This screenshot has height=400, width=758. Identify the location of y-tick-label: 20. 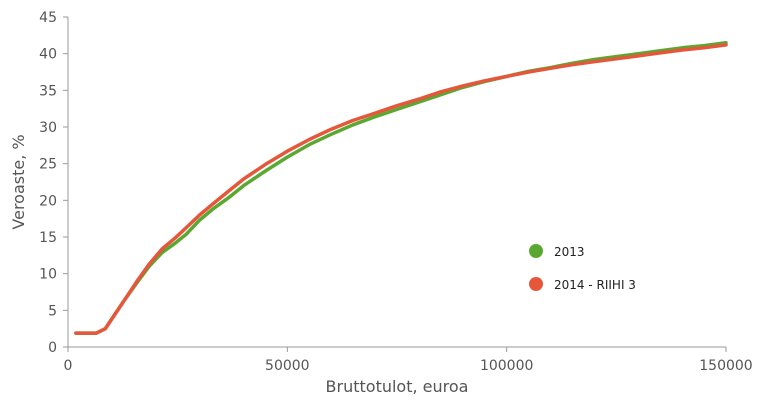
(48, 201).